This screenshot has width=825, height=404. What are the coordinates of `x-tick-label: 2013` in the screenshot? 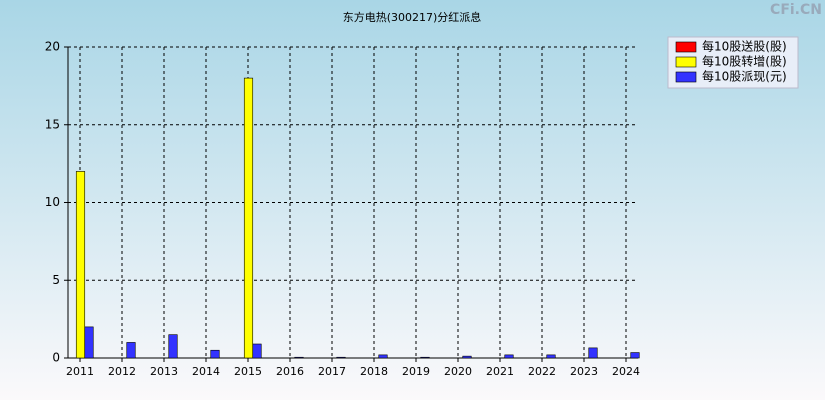 It's located at (164, 371).